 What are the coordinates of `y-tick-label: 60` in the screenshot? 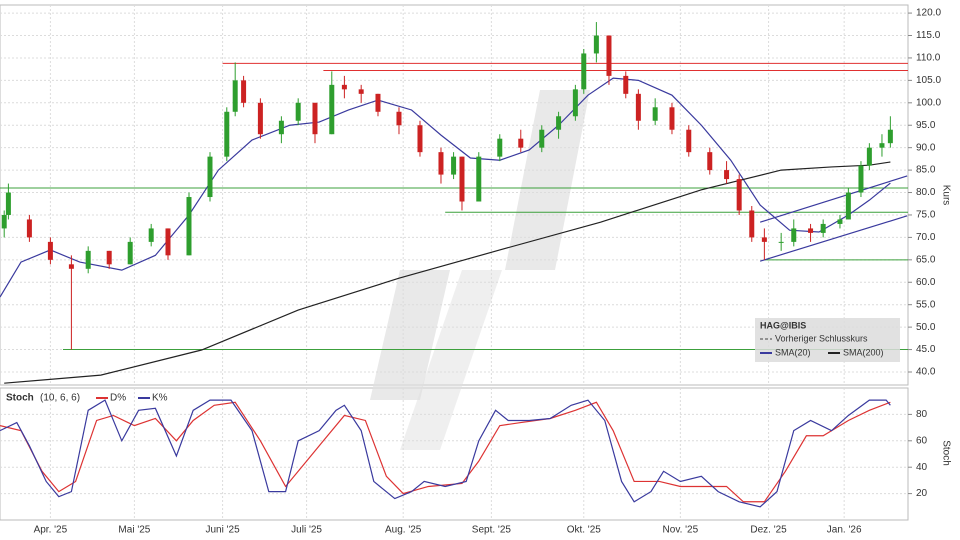 It's located at (922, 440).